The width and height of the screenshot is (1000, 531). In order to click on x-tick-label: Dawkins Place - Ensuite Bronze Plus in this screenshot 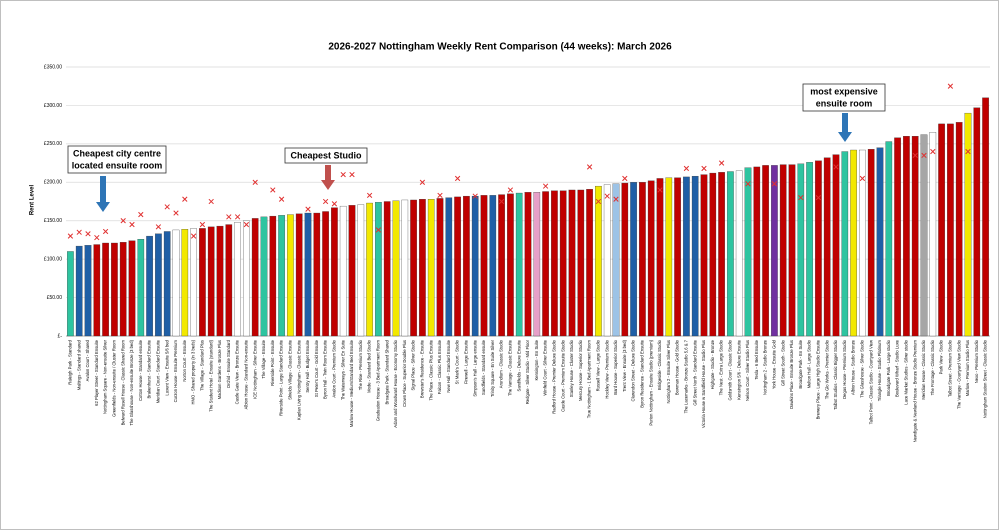, I will do `click(791, 374)`.